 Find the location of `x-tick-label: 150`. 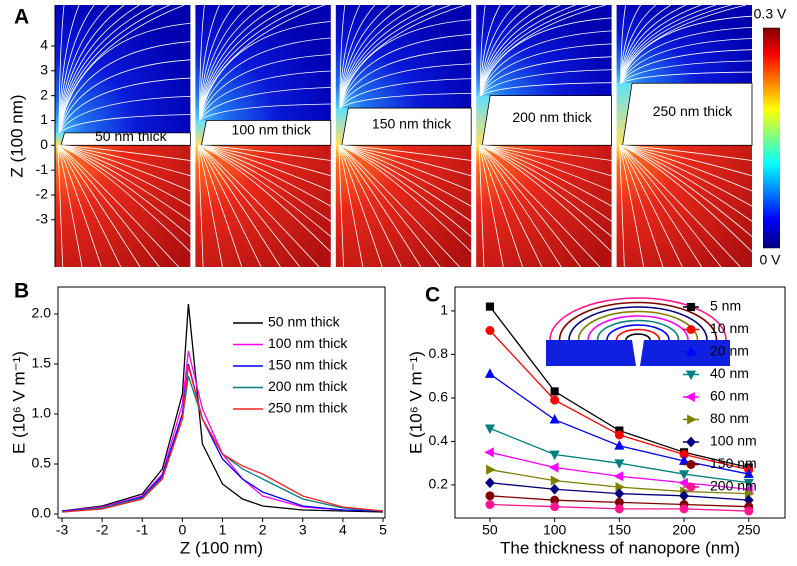

x-tick-label: 150 is located at coordinates (620, 530).